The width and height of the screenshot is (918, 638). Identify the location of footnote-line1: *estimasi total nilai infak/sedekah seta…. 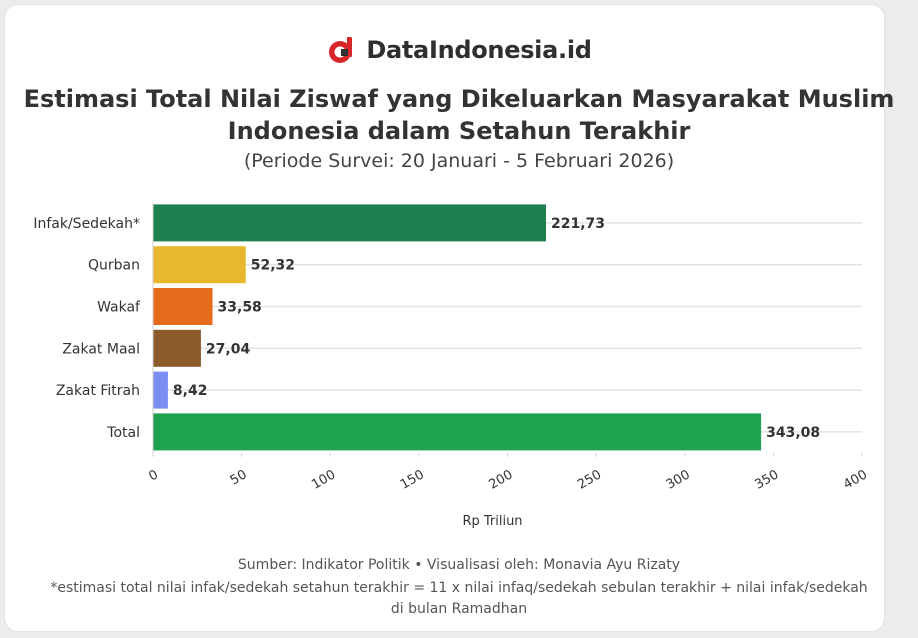
(459, 588).